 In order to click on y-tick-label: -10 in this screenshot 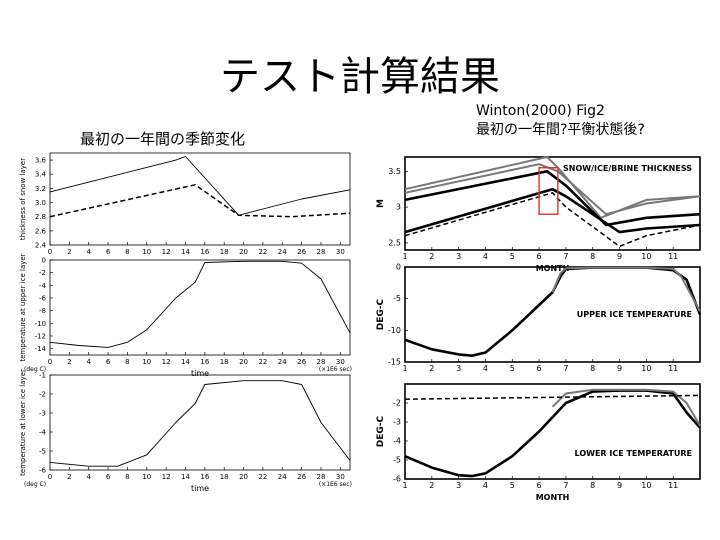, I will do `click(40, 324)`.